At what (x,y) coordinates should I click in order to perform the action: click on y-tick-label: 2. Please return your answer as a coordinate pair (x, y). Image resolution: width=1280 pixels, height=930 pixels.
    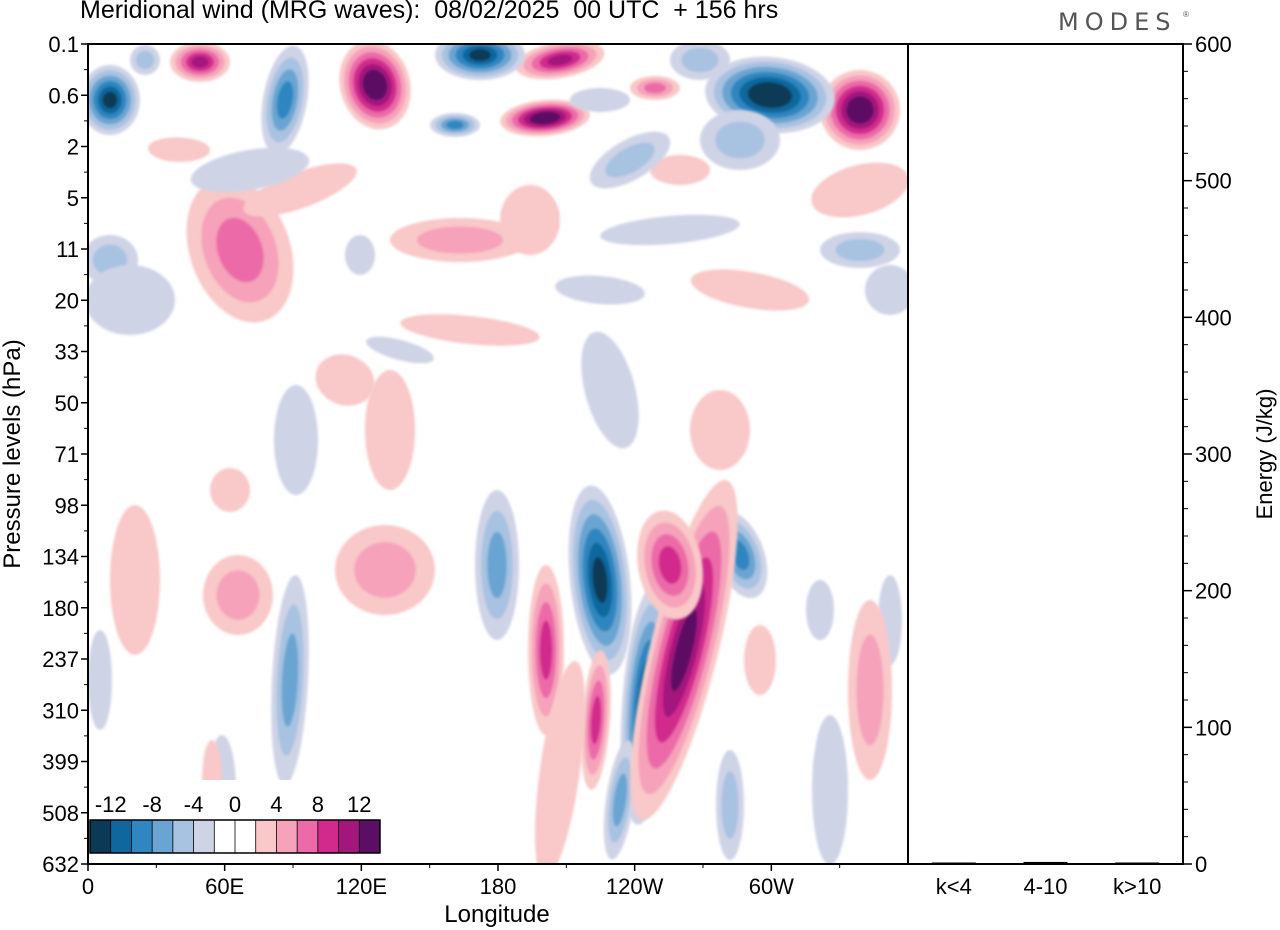
    Looking at the image, I should click on (73, 147).